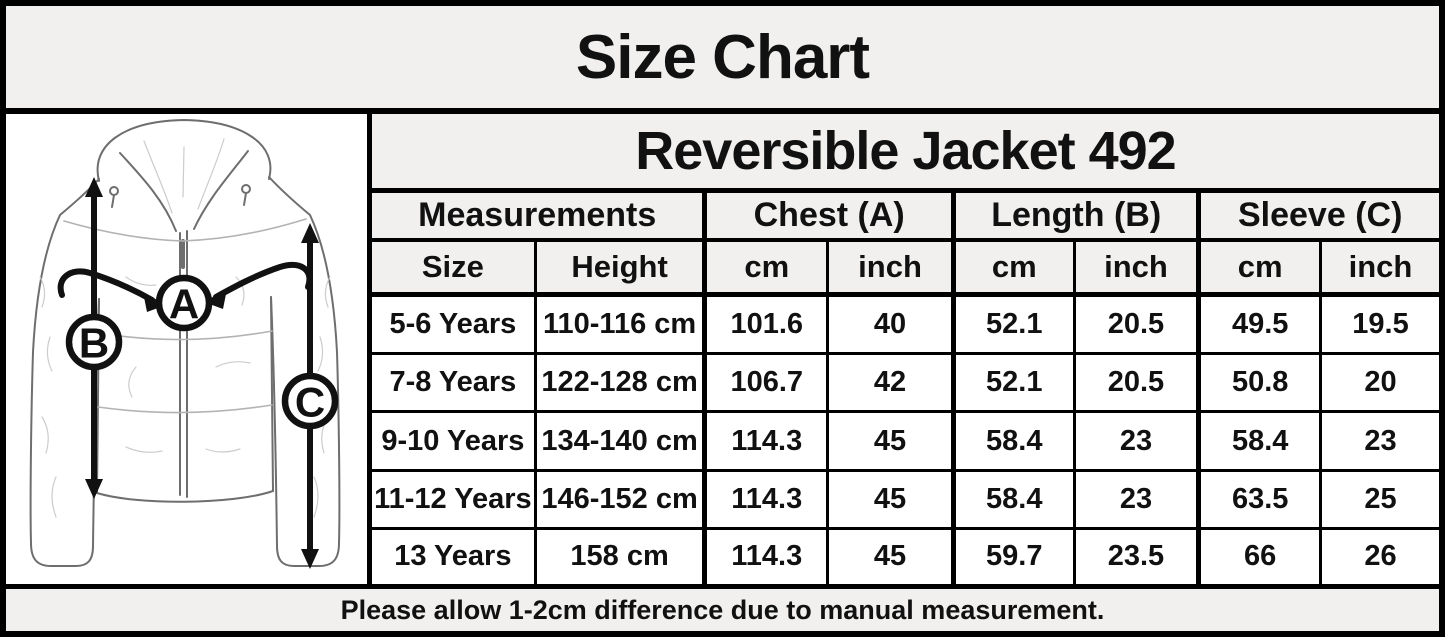 The height and width of the screenshot is (637, 1445). I want to click on cell-sleeve-inch: 23, so click(1379, 441).